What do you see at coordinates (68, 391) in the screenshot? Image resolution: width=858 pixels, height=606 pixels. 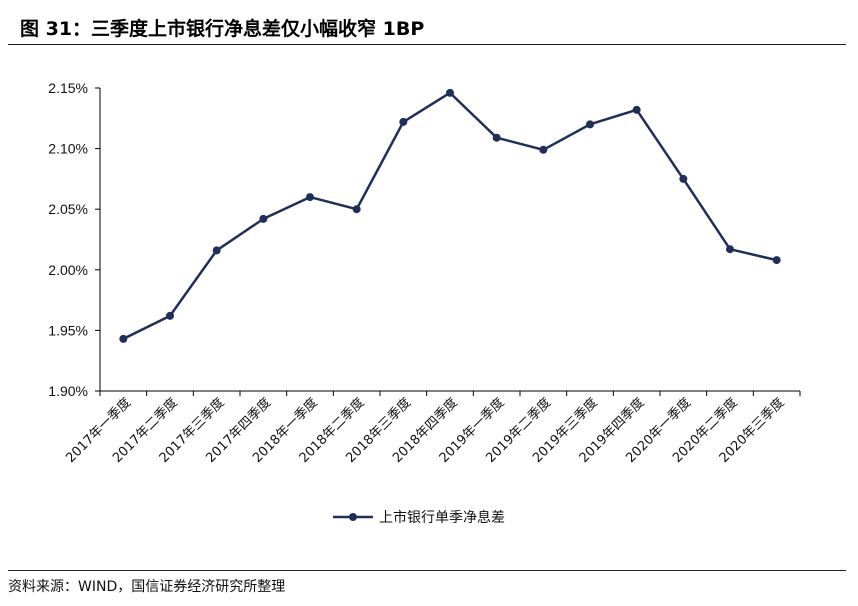 I see `y-tick-label: 1.90%` at bounding box center [68, 391].